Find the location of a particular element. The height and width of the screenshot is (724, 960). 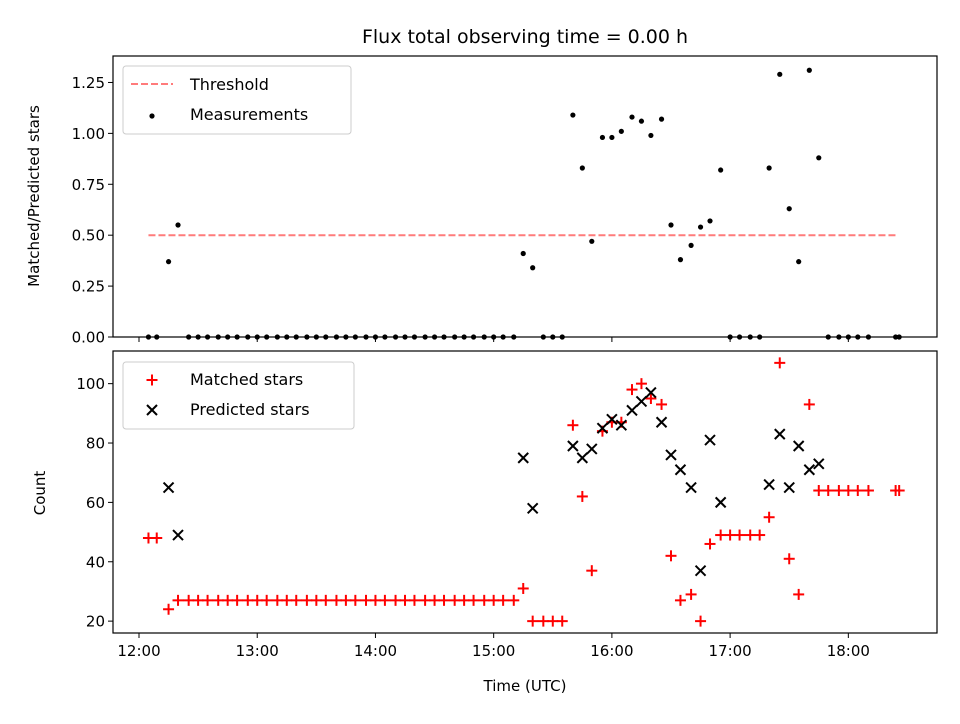

bottom-legend-box is located at coordinates (238, 395).